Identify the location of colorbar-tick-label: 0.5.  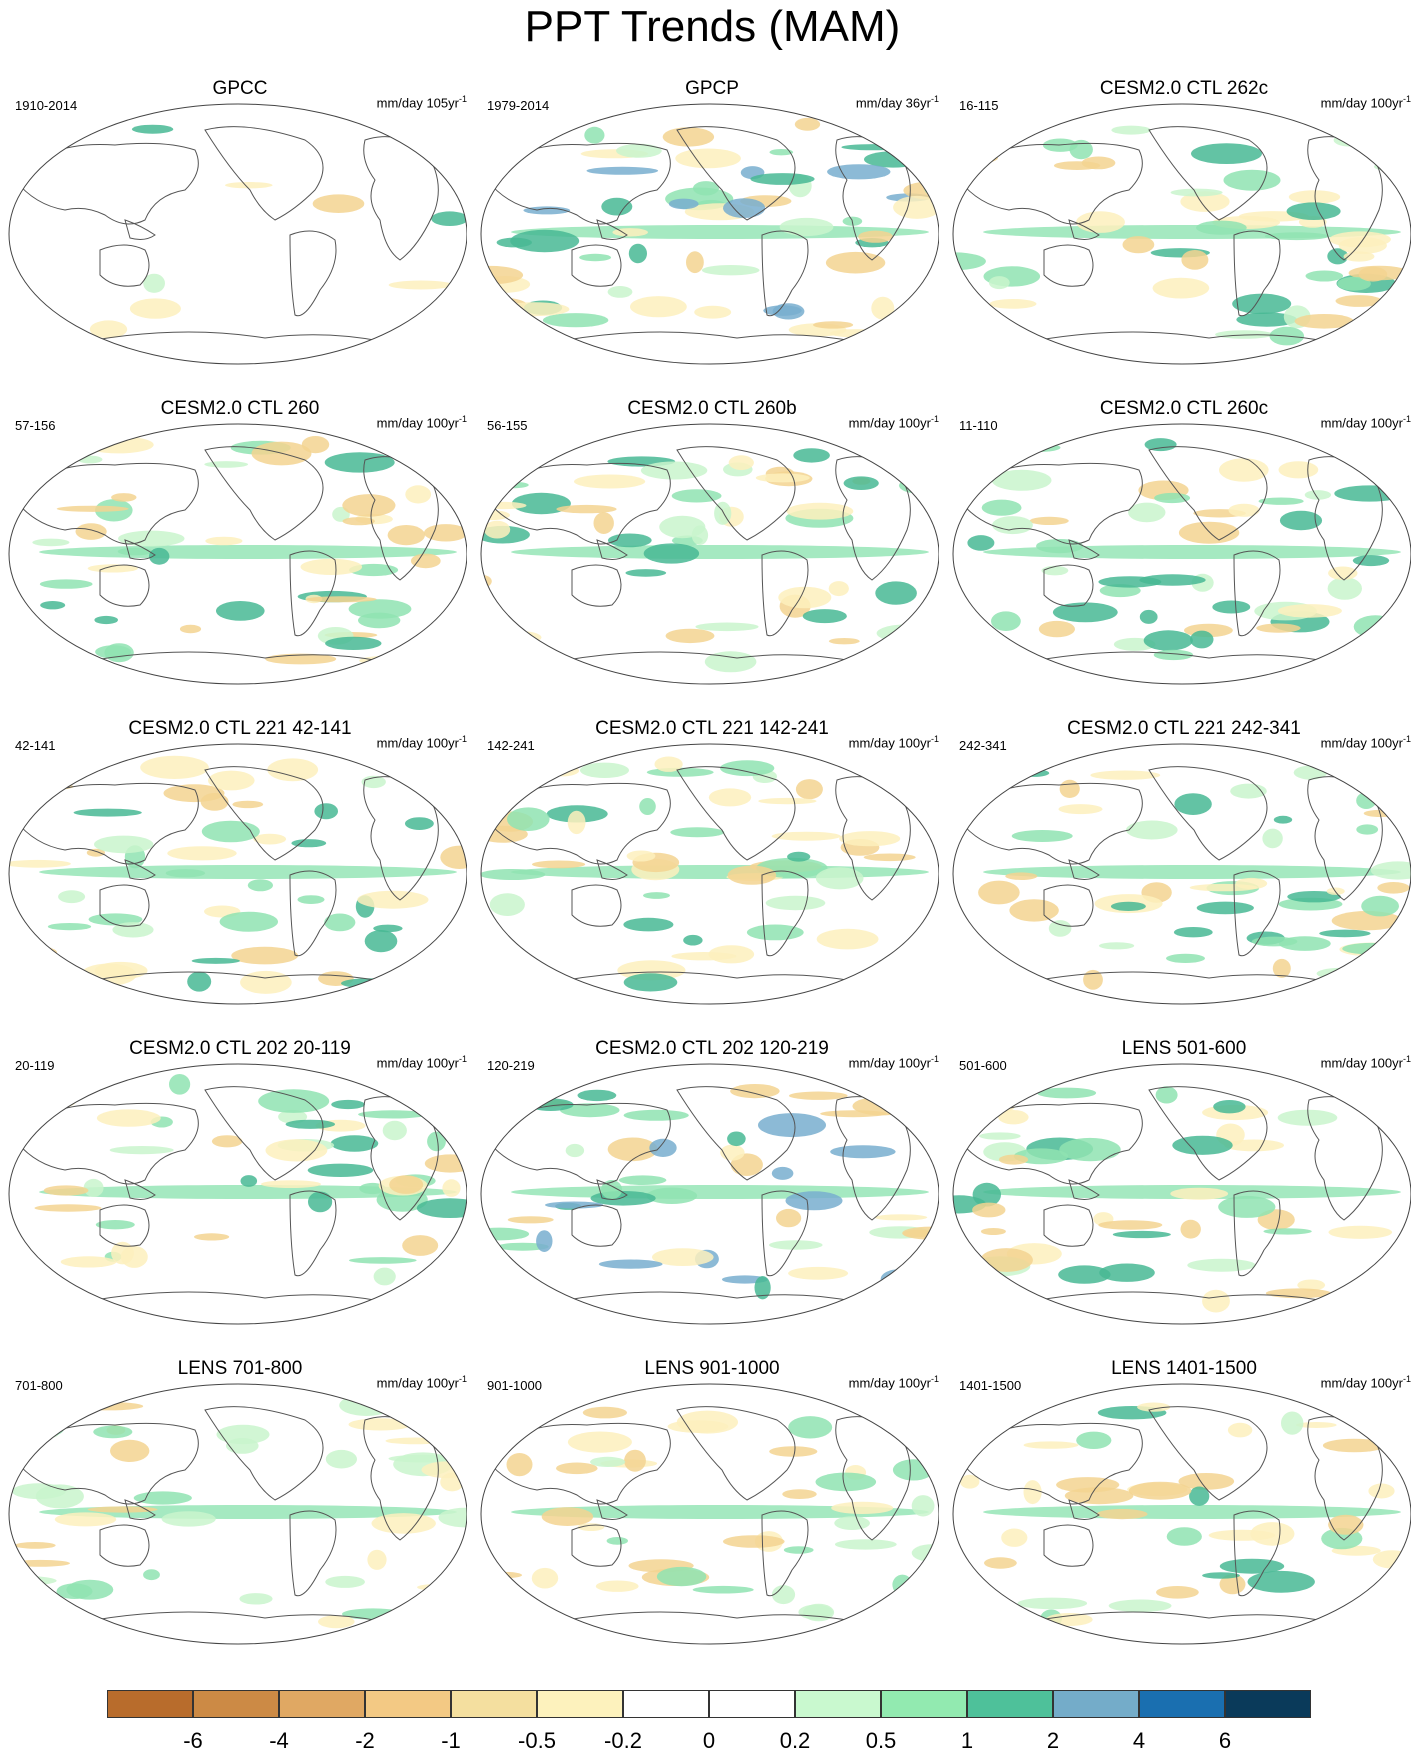
(881, 1740).